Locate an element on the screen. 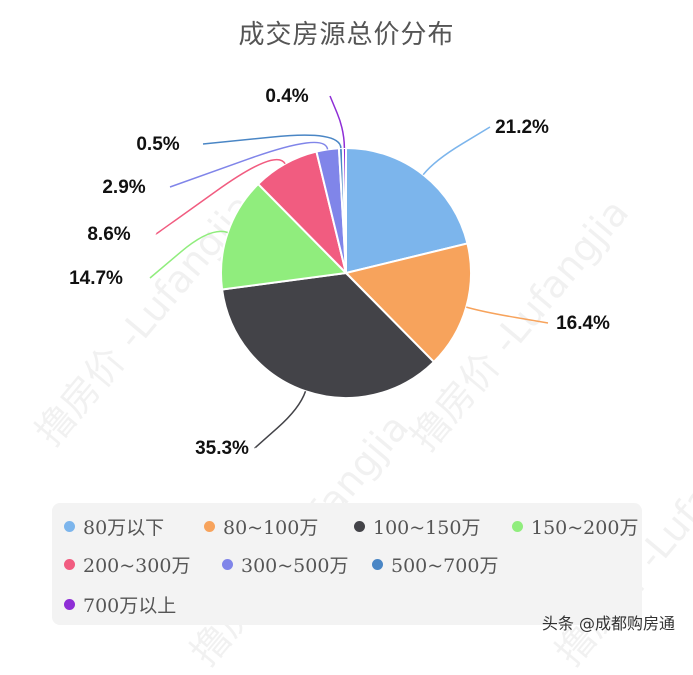 This screenshot has width=693, height=675. data-label: 2.9% is located at coordinates (123, 187).